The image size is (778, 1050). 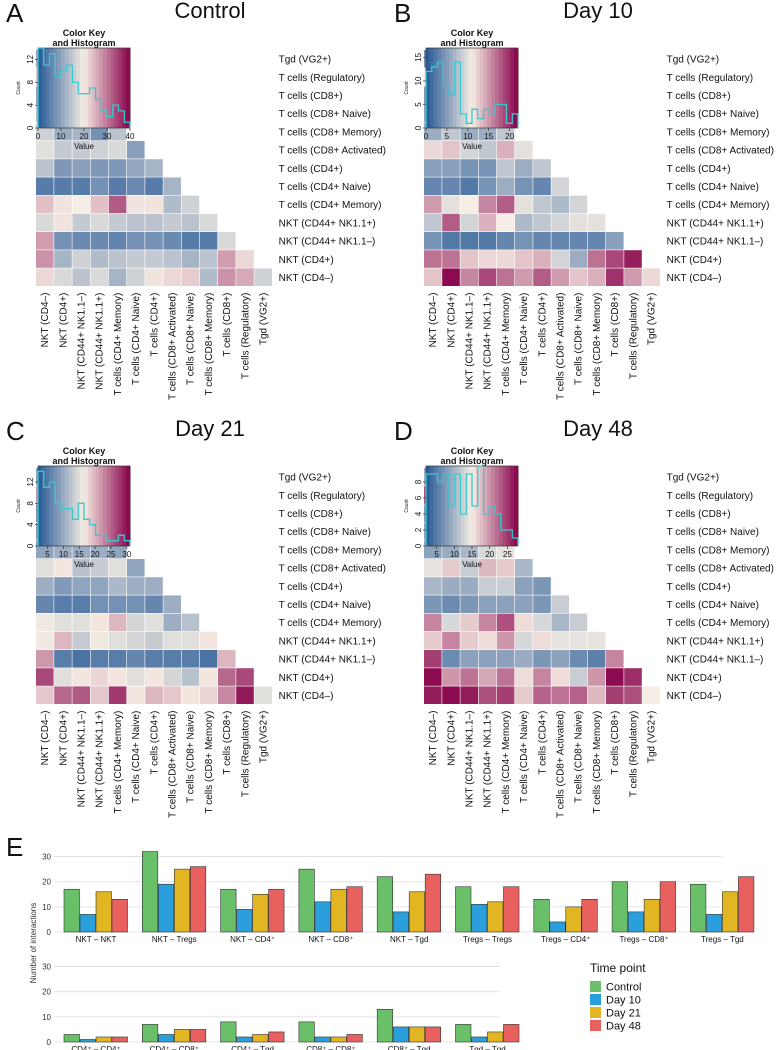 What do you see at coordinates (467, 136) in the screenshot?
I see `color-key-tick-label: 10` at bounding box center [467, 136].